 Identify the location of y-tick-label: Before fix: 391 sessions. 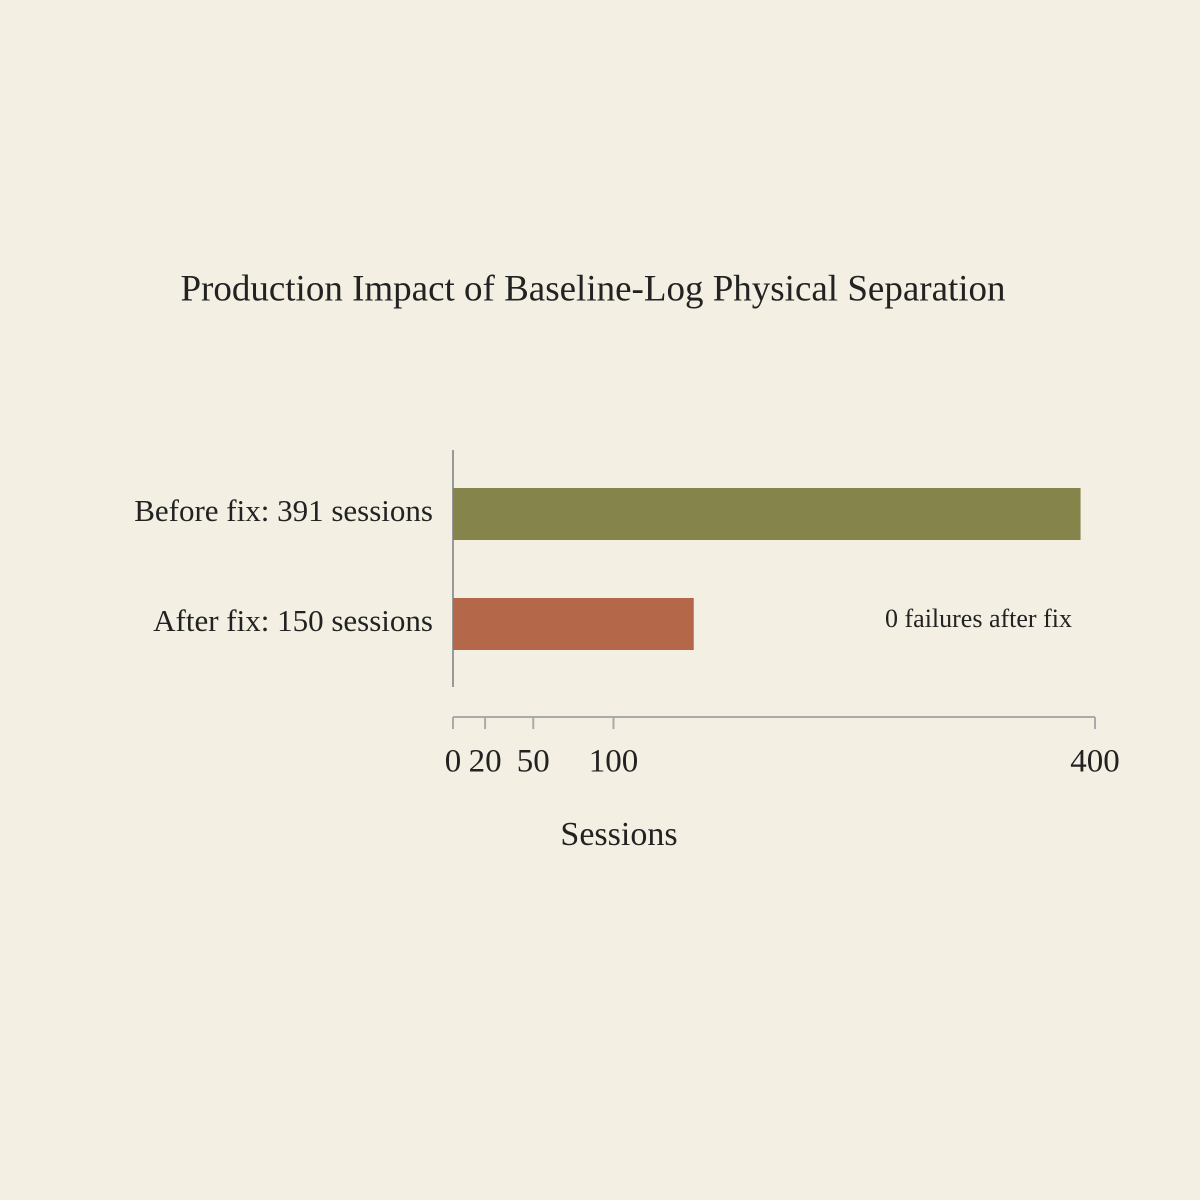
(283, 510).